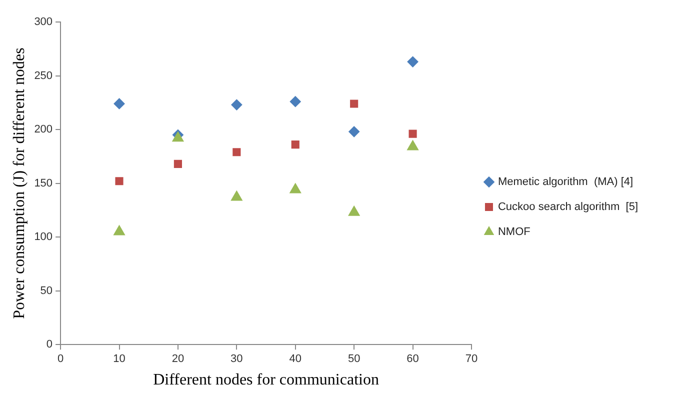  What do you see at coordinates (236, 359) in the screenshot?
I see `x-tick-label: 30` at bounding box center [236, 359].